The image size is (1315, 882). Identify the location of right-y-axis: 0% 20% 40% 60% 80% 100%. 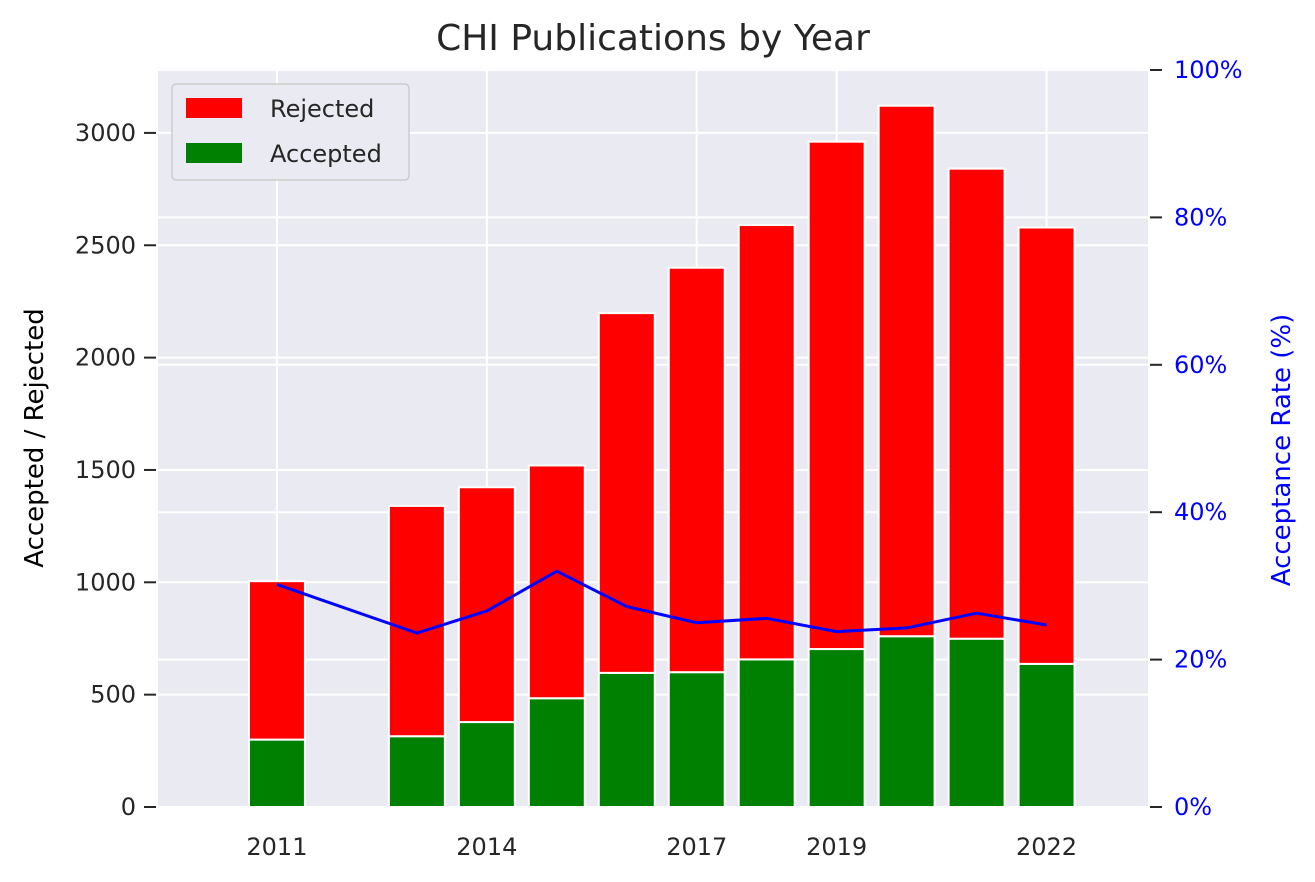
(1196, 438).